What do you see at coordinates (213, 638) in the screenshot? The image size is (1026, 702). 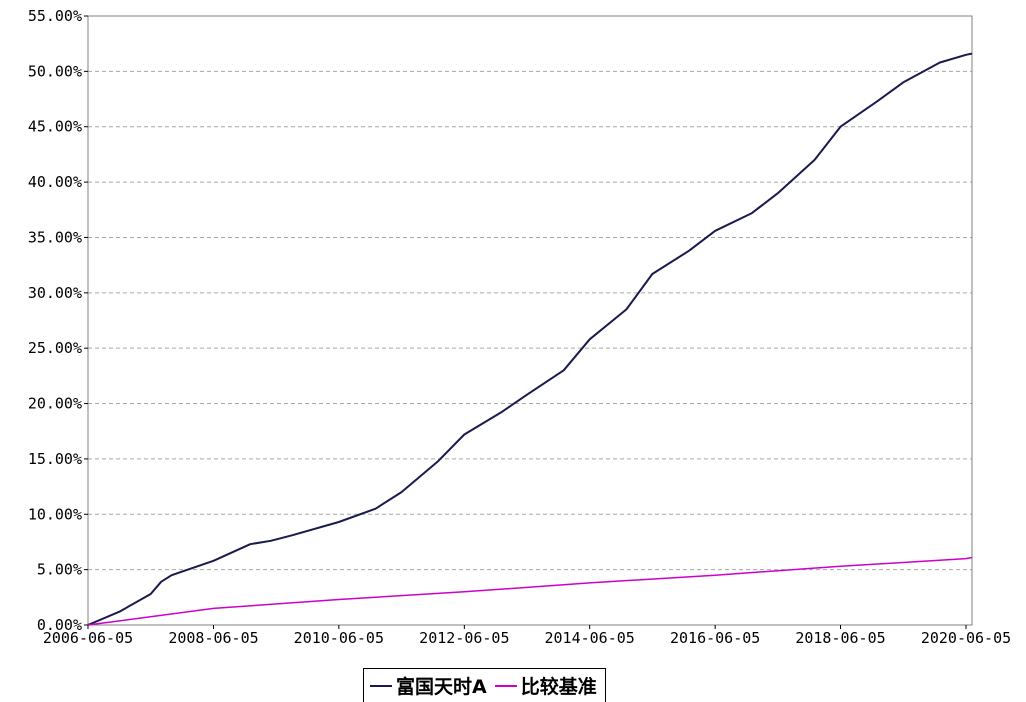 I see `x-tick-label: 2008-06-05` at bounding box center [213, 638].